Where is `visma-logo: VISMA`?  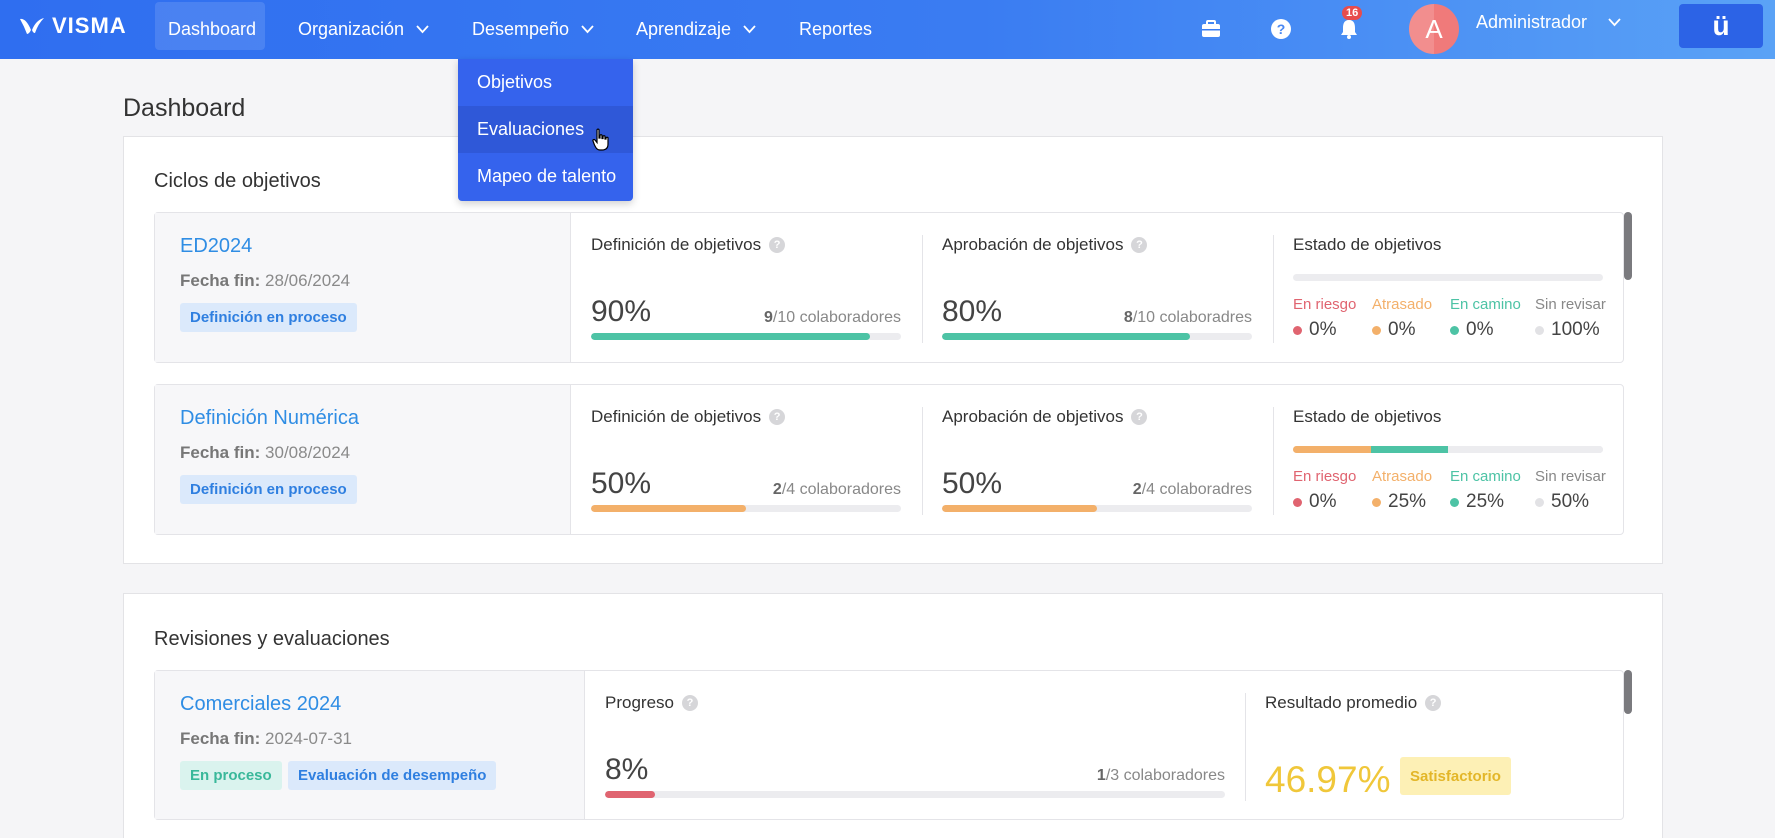
visma-logo: VISMA is located at coordinates (72, 26).